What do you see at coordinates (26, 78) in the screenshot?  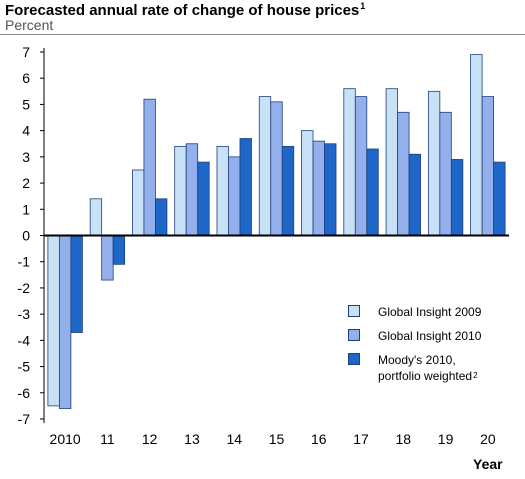 I see `y-tick-label: 6` at bounding box center [26, 78].